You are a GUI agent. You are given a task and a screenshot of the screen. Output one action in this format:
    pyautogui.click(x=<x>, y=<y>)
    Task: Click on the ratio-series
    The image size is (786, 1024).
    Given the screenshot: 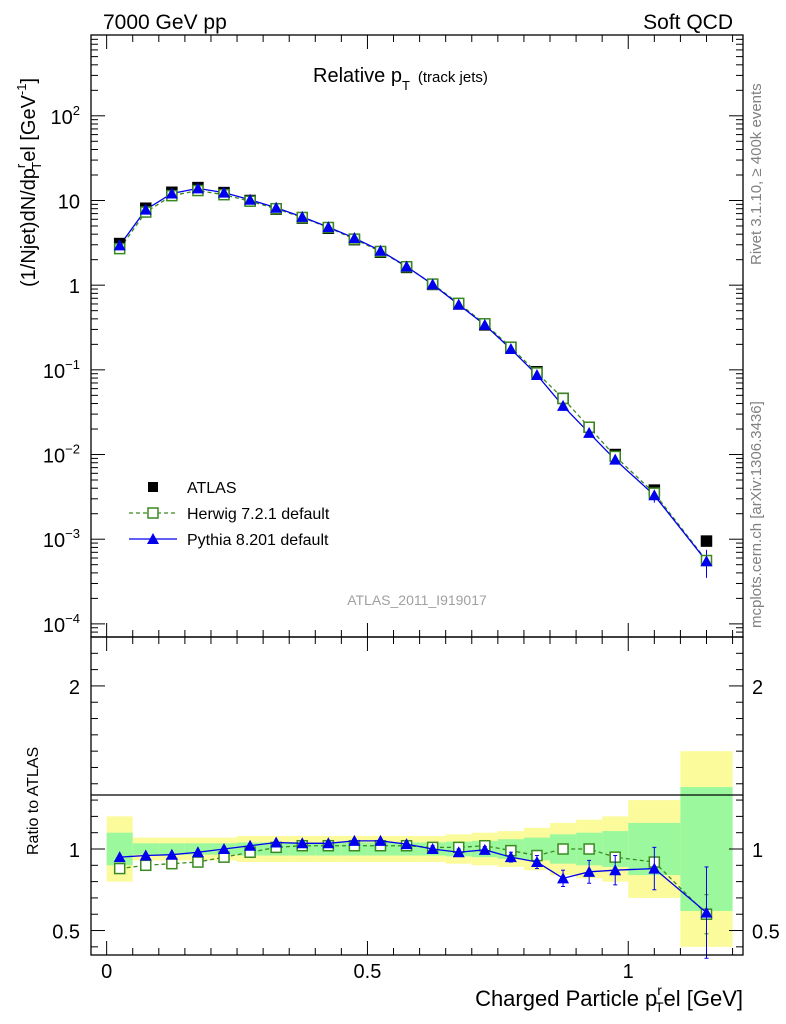 What is the action you would take?
    pyautogui.click(x=413, y=896)
    